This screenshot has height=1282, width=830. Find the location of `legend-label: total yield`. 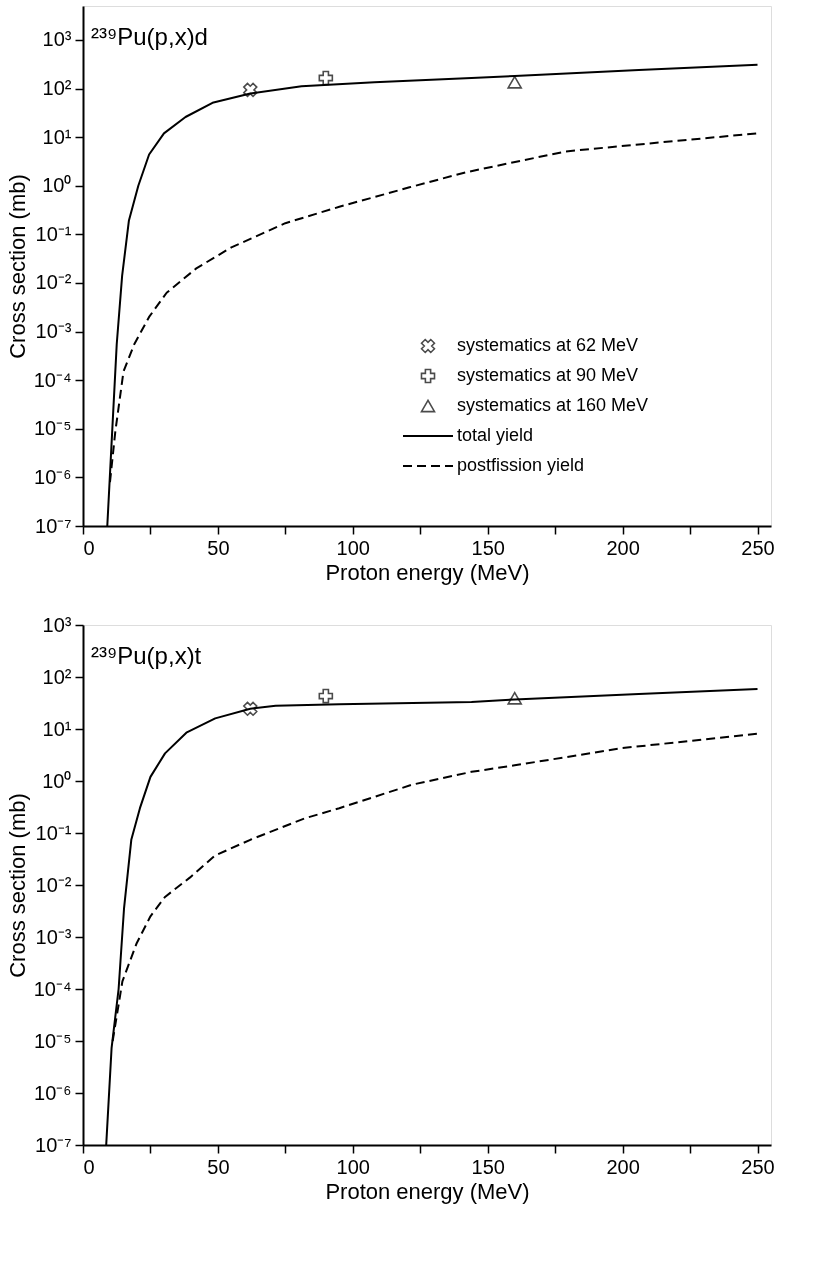

legend-label: total yield is located at coordinates (495, 435).